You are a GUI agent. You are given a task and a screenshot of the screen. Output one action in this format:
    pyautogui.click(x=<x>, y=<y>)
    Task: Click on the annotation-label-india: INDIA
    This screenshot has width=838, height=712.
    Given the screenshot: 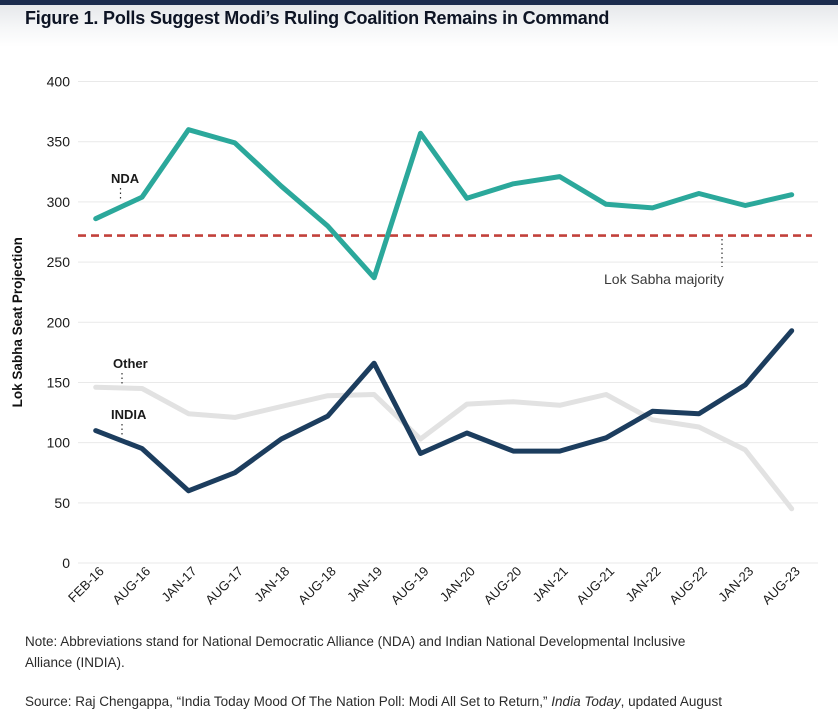 What is the action you would take?
    pyautogui.click(x=129, y=414)
    